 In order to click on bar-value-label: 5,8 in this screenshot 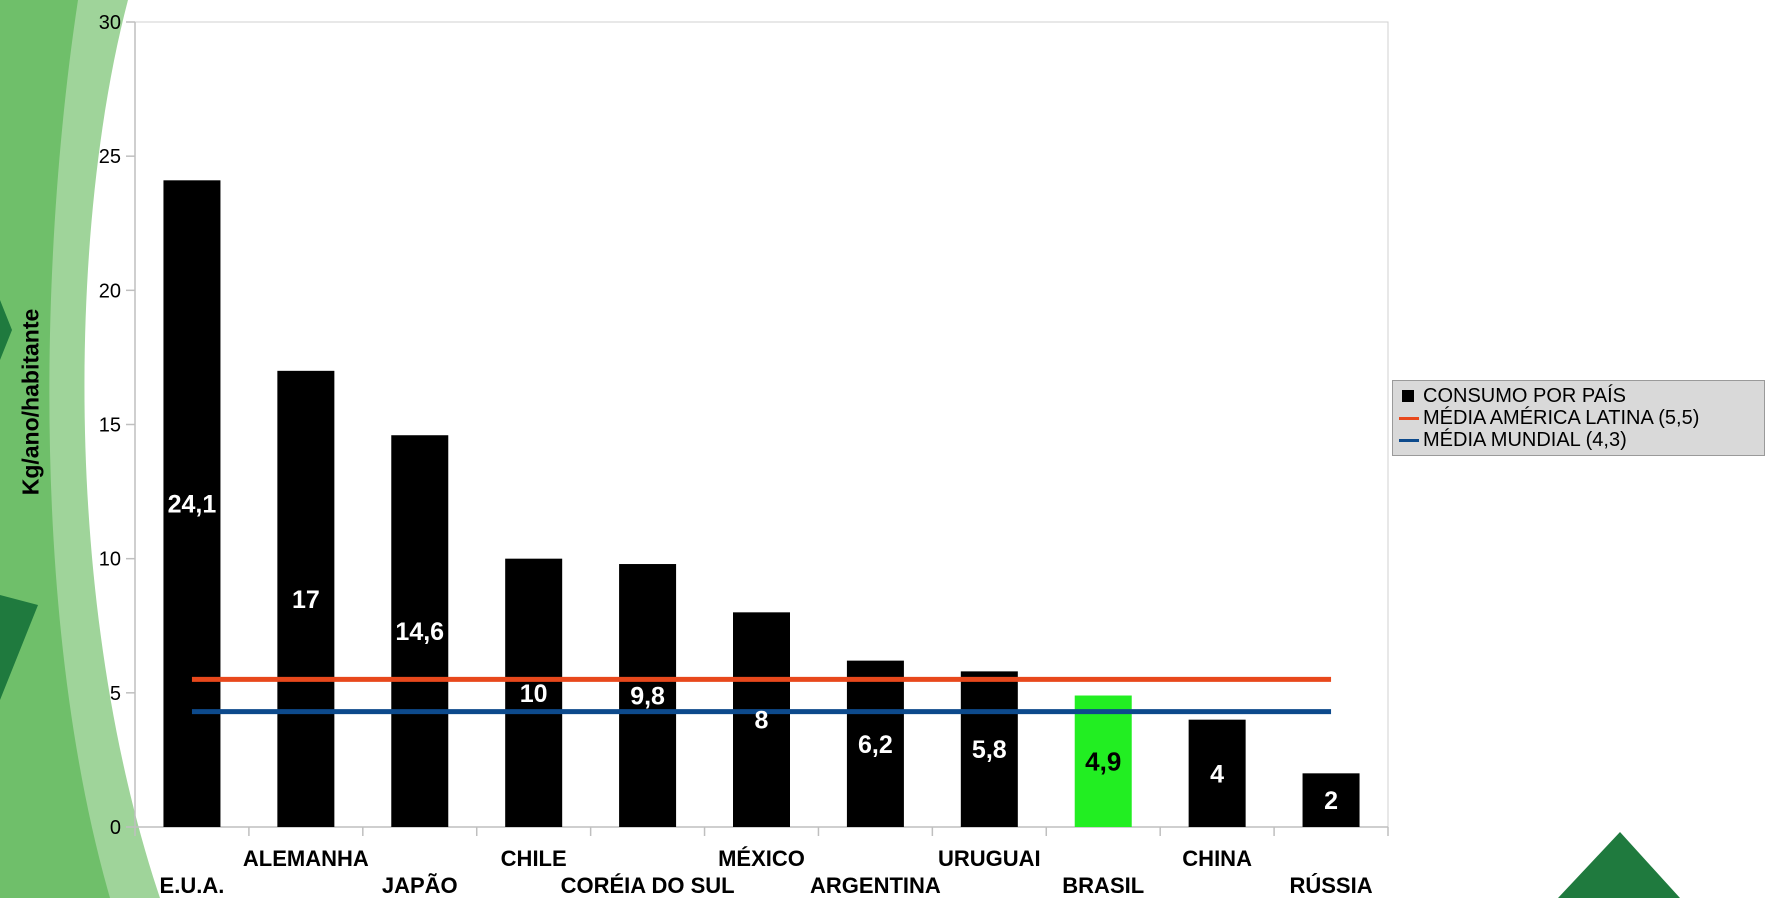, I will do `click(989, 750)`.